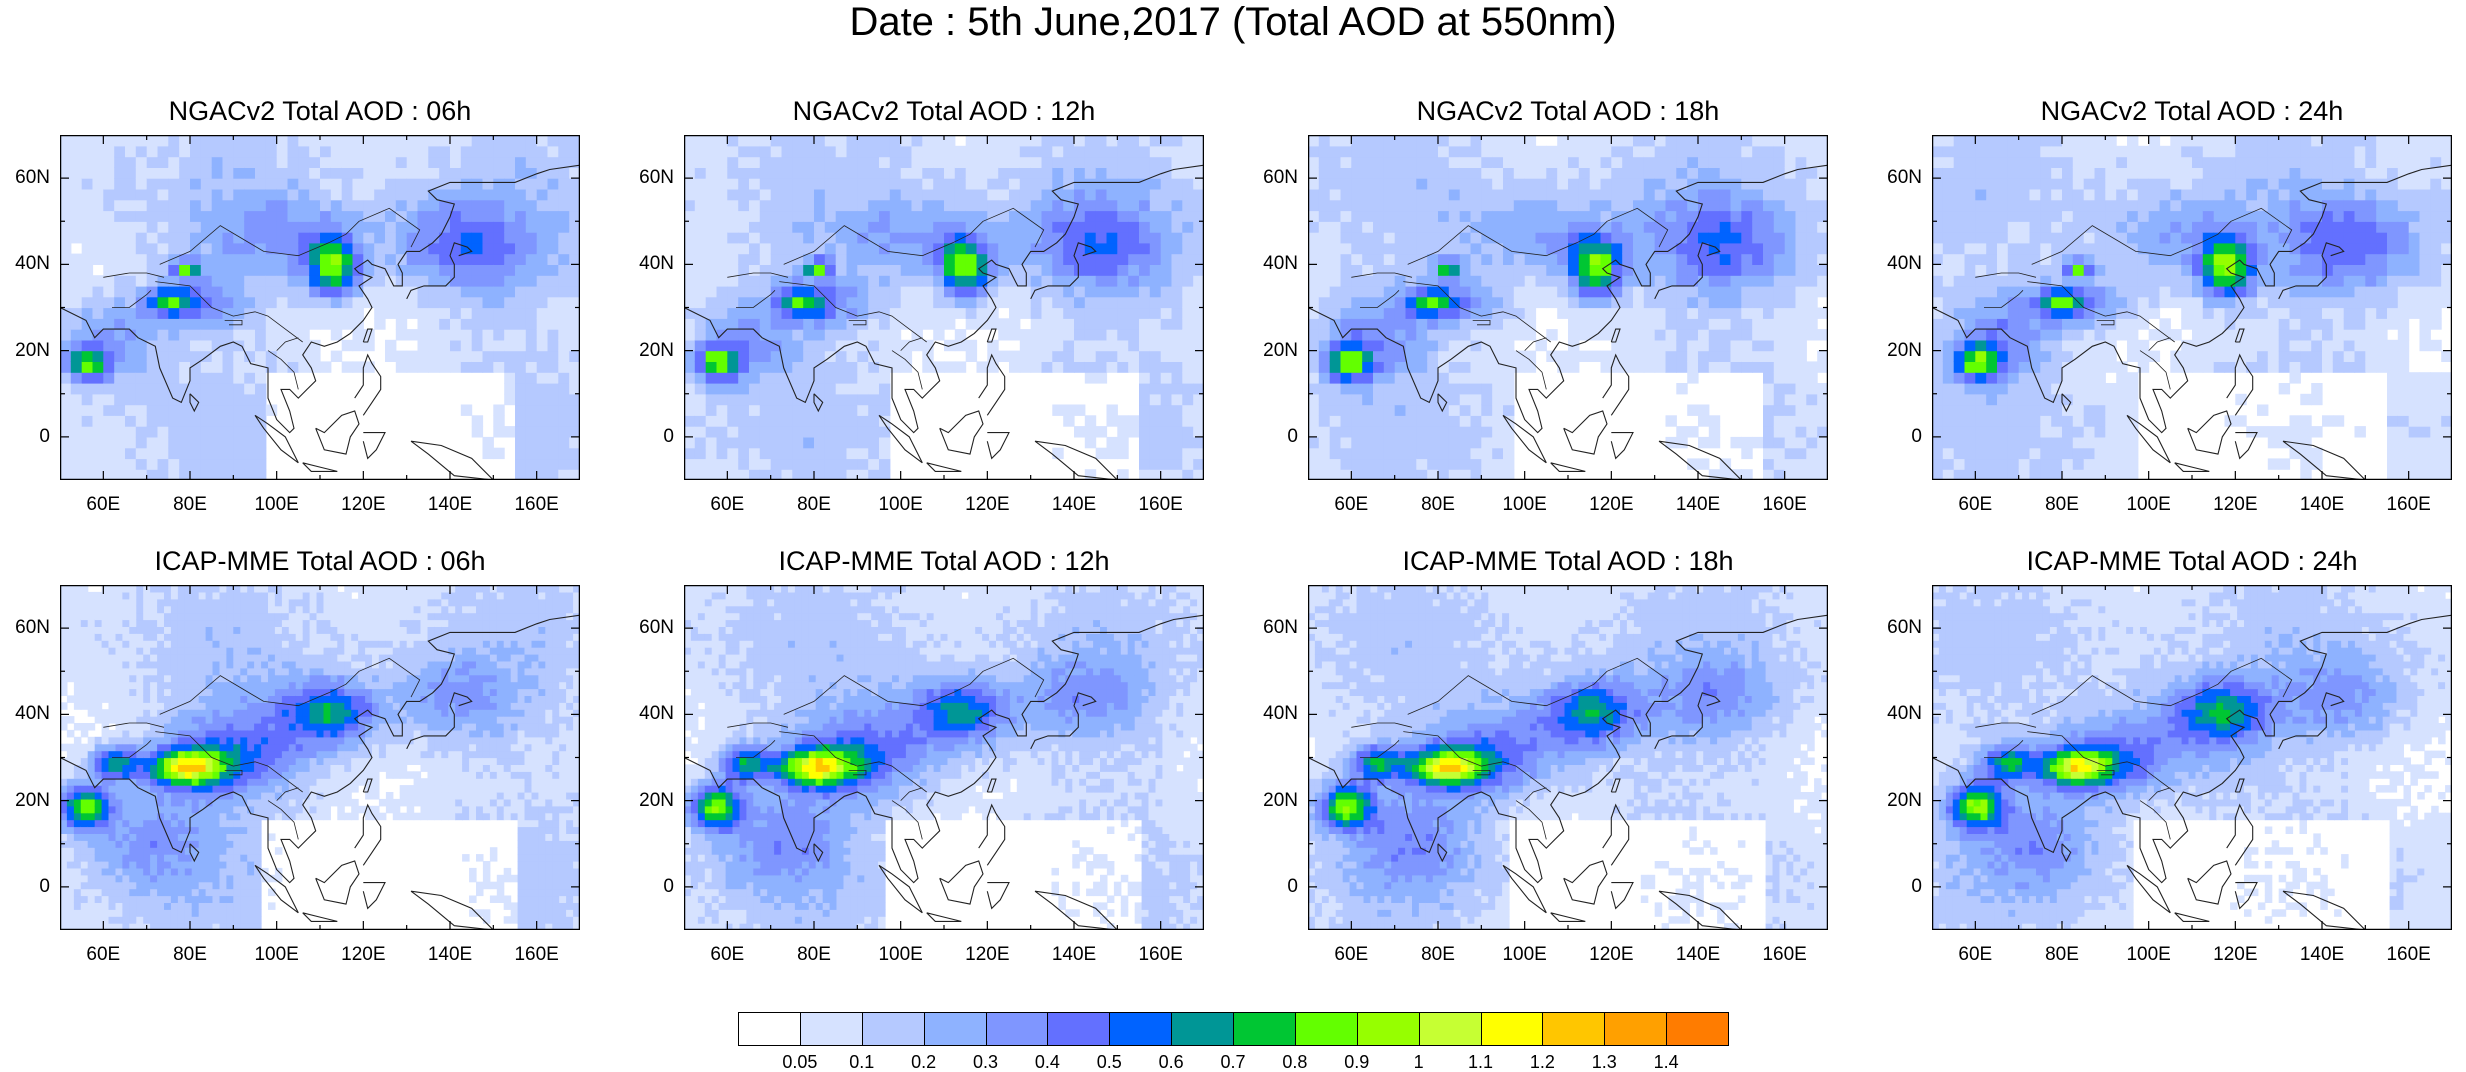 The width and height of the screenshot is (2466, 1072). What do you see at coordinates (1604, 1062) in the screenshot?
I see `colorbar-label: 1.3` at bounding box center [1604, 1062].